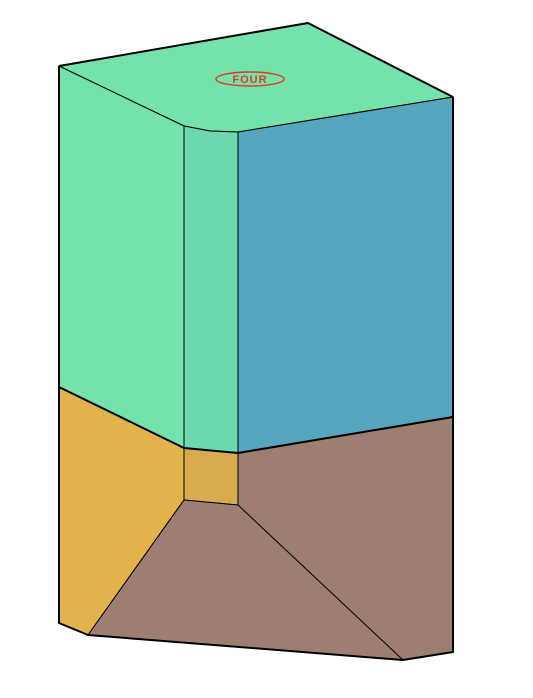 The height and width of the screenshot is (698, 533). What do you see at coordinates (256, 60) in the screenshot?
I see `outline-top` at bounding box center [256, 60].